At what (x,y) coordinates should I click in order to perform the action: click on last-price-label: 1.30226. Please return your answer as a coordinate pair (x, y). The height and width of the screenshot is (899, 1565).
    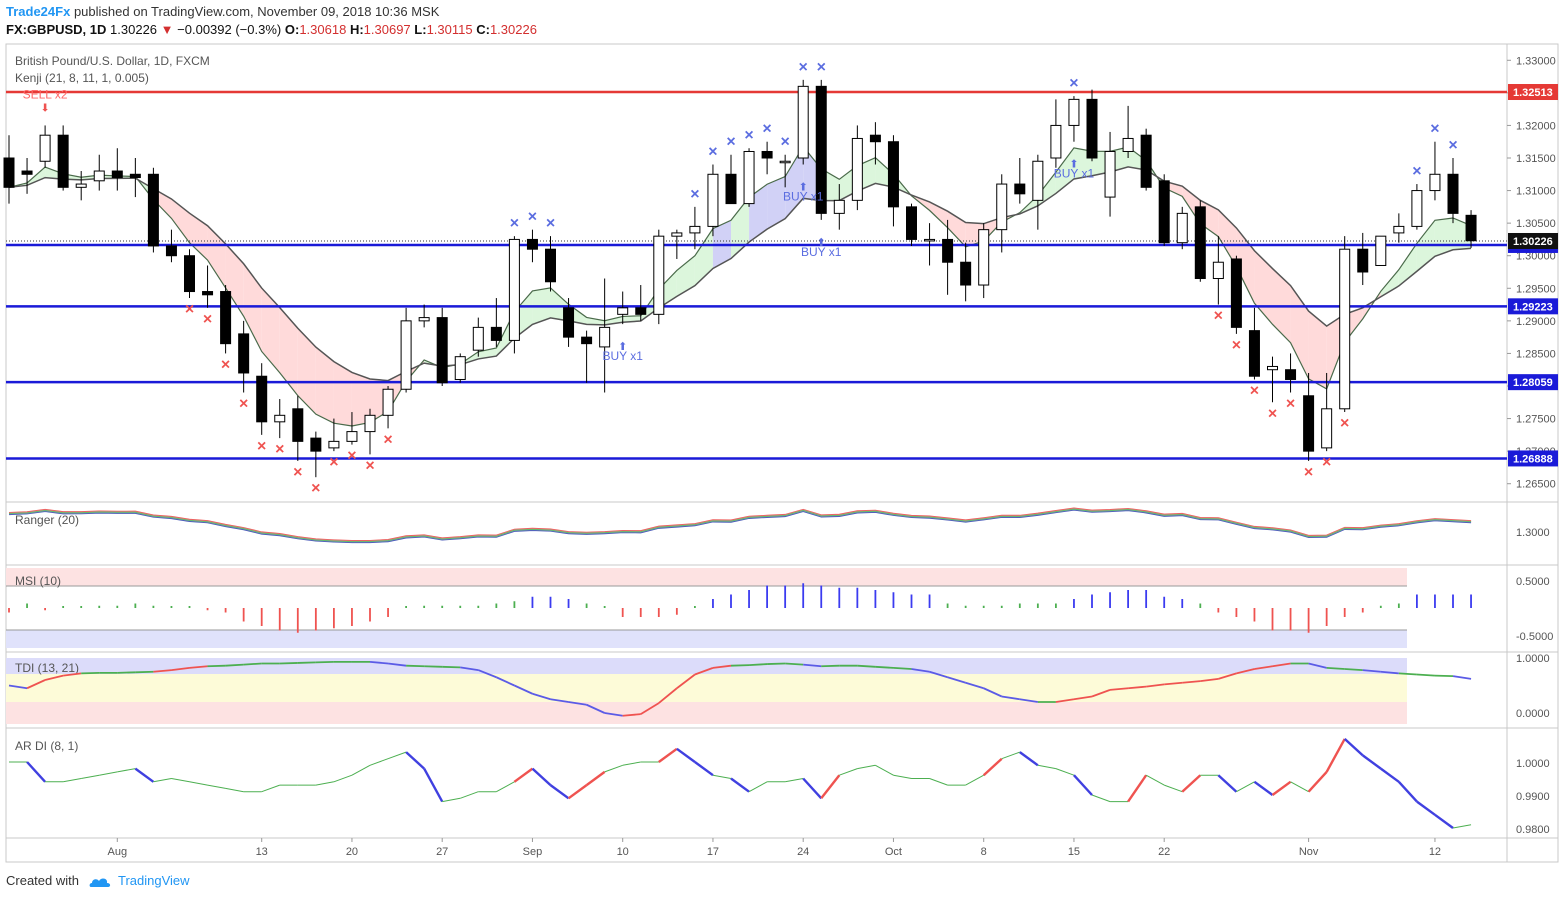
    Looking at the image, I should click on (1533, 242).